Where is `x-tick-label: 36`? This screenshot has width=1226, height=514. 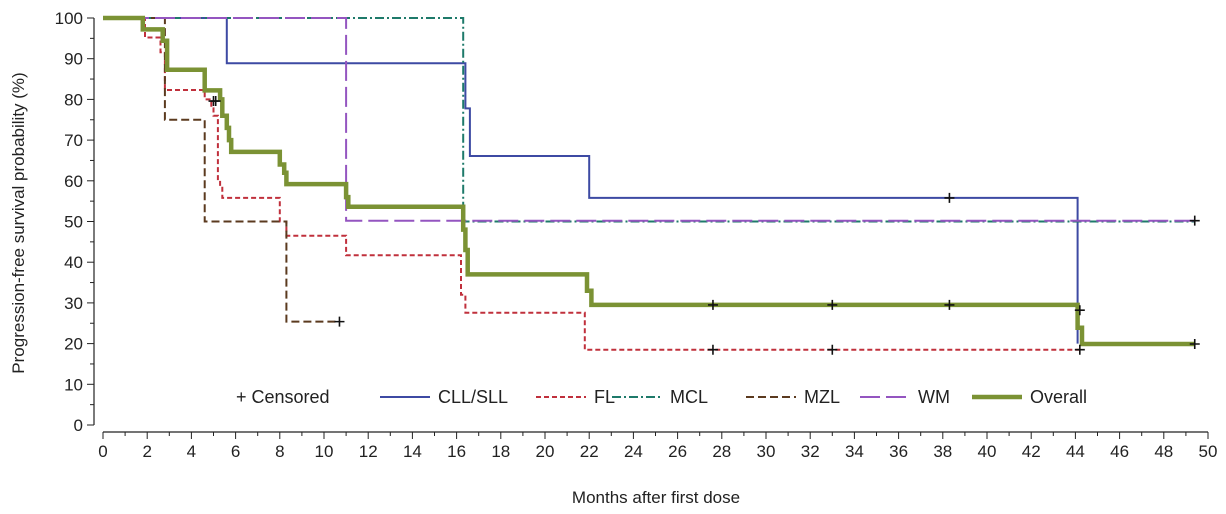
x-tick-label: 36 is located at coordinates (898, 451).